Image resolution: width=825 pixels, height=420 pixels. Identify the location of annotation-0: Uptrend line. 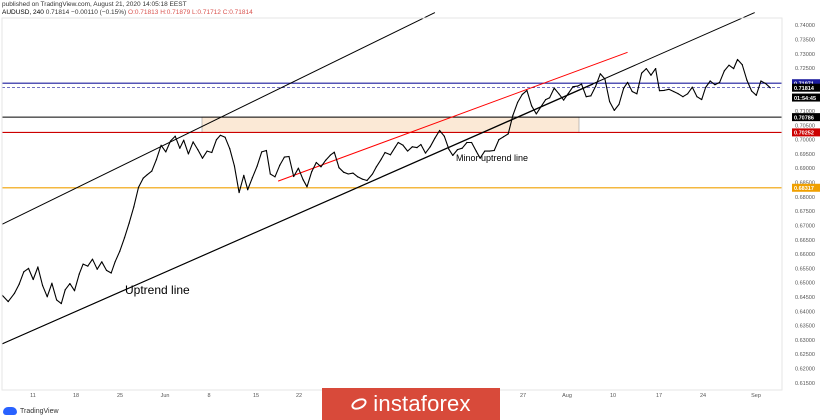
(157, 290).